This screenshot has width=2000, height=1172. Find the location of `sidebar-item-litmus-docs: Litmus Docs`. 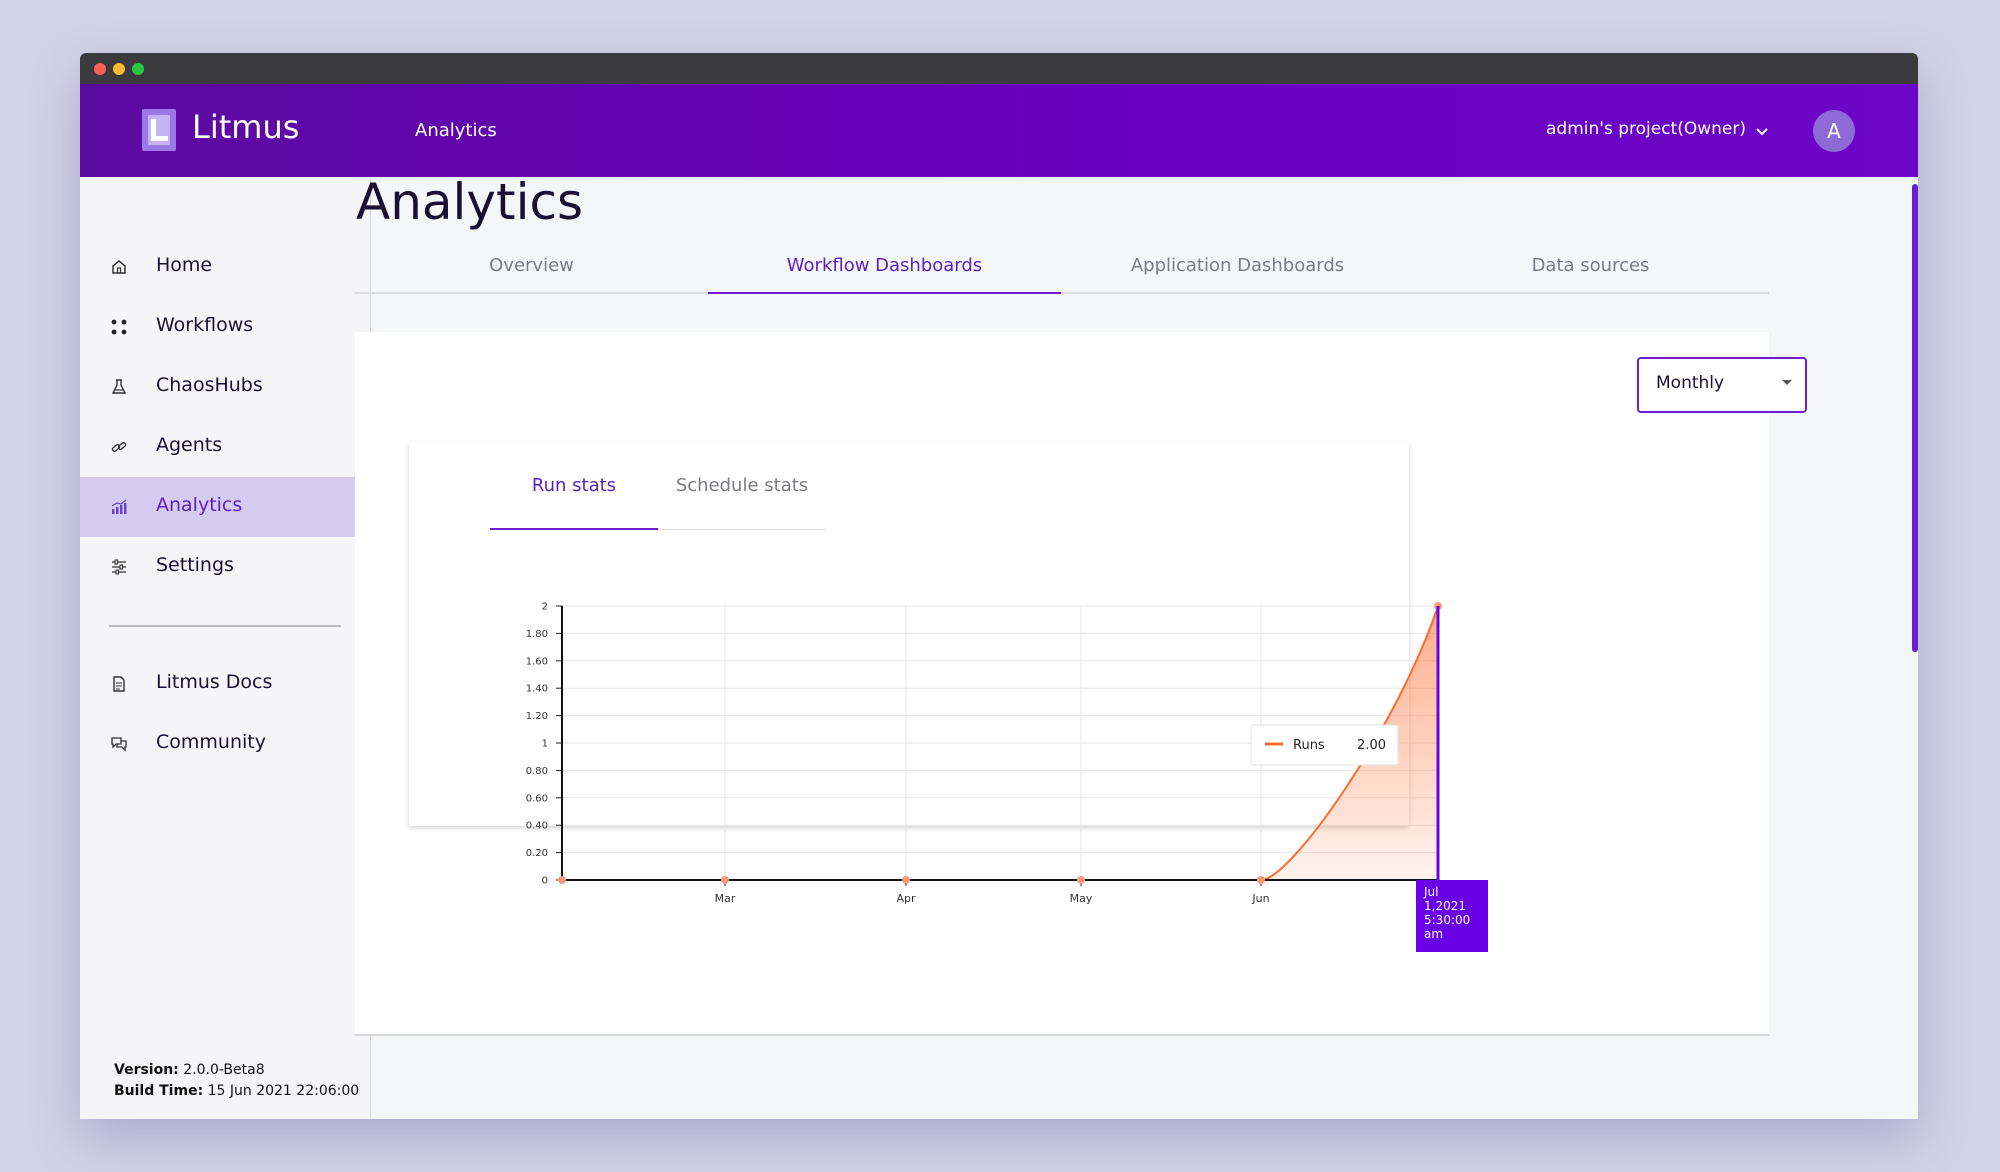

sidebar-item-litmus-docs: Litmus Docs is located at coordinates (225, 684).